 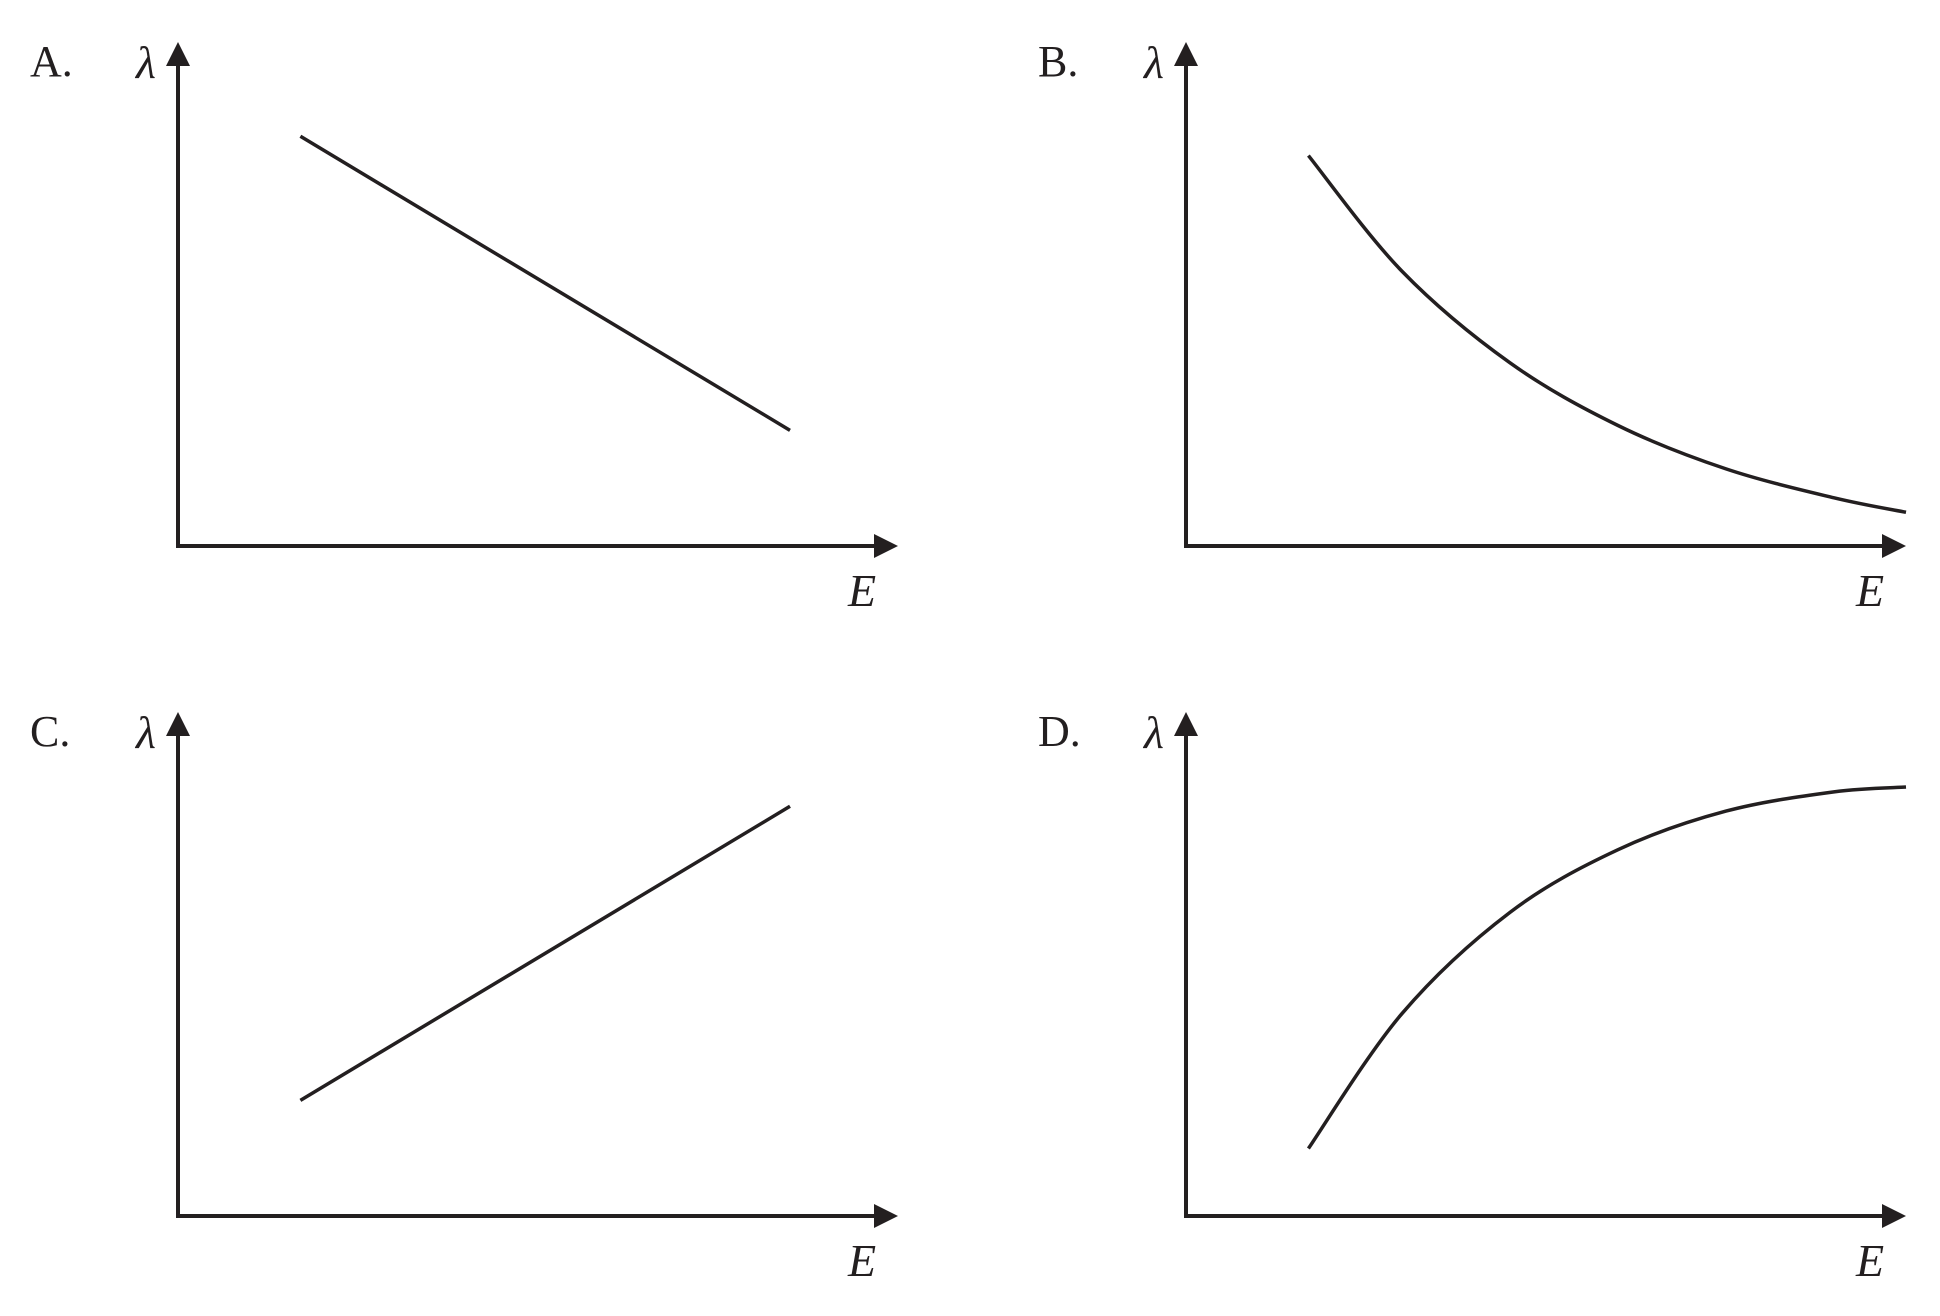 What do you see at coordinates (1607, 334) in the screenshot?
I see `series-line-b` at bounding box center [1607, 334].